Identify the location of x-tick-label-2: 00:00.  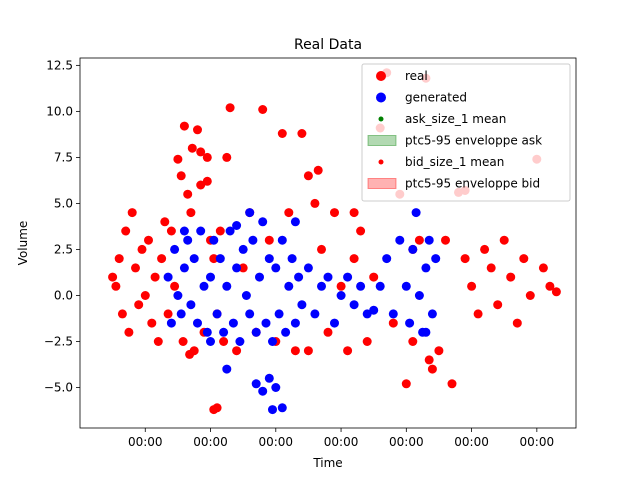
(275, 442).